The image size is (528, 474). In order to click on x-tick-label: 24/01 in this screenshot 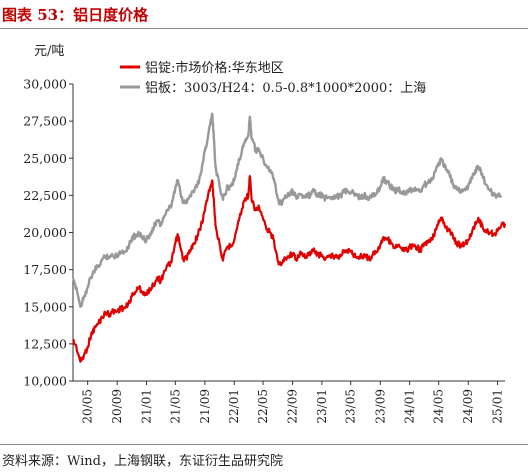, I will do `click(410, 406)`.